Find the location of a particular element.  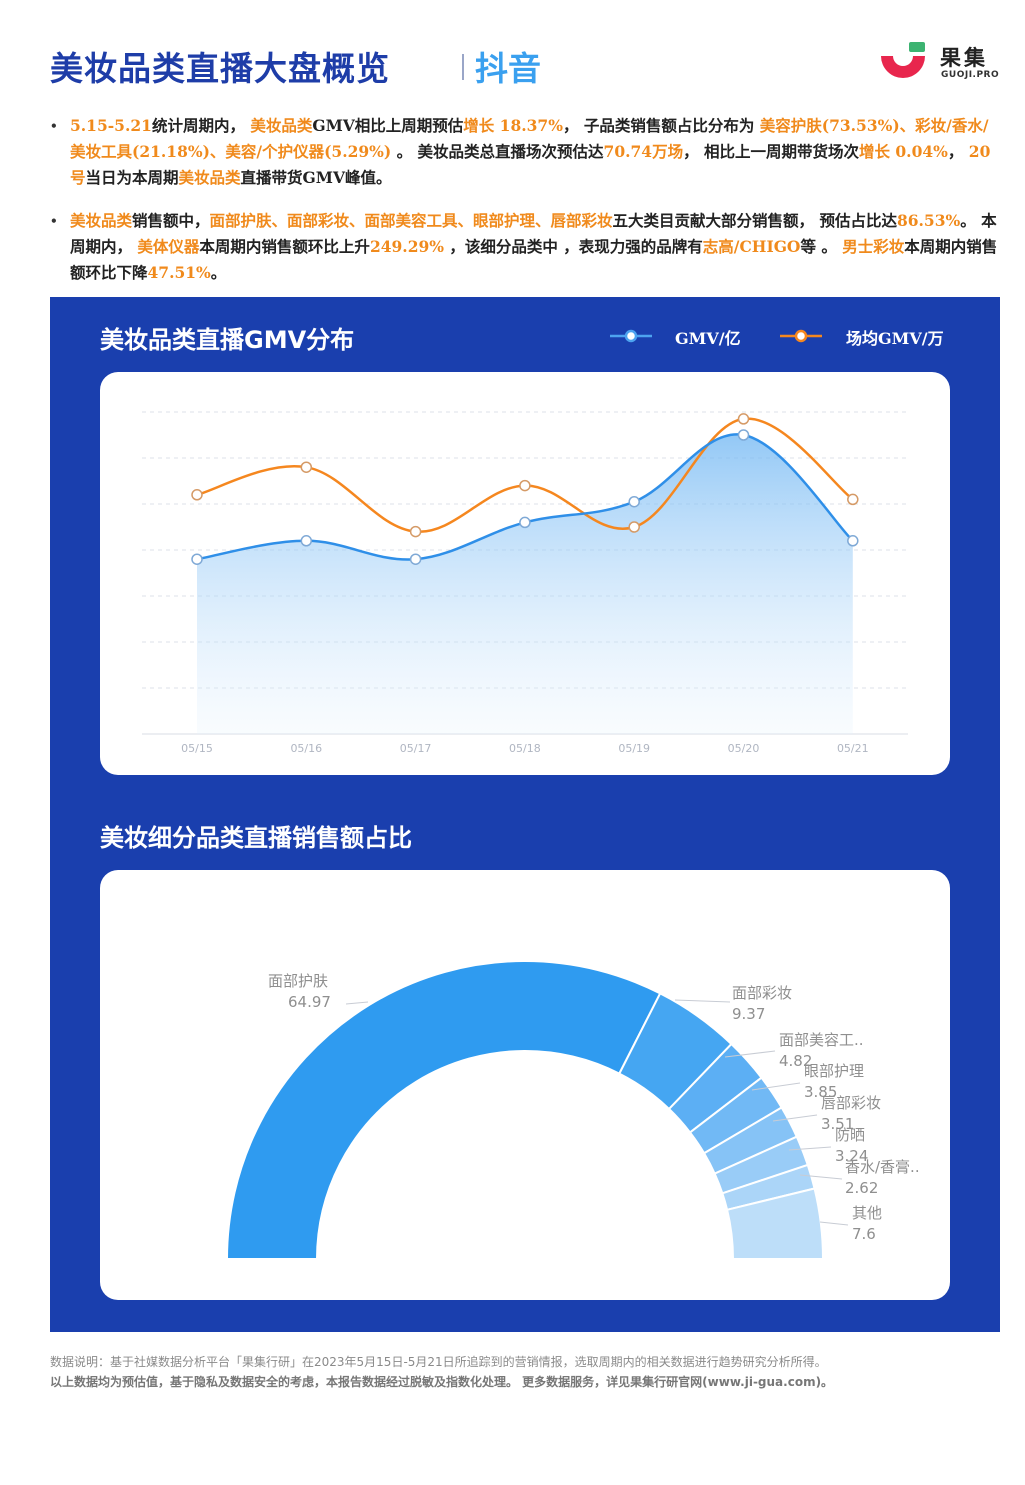

brand-logo: 果集 GUOJI.PRO is located at coordinates (937, 65).